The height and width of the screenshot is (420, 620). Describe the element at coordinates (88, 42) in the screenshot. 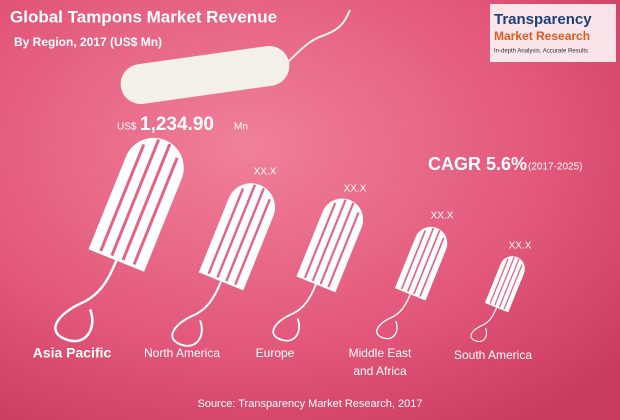

I see `subtitle: By Region, 2017 (US$ Mn)` at that location.